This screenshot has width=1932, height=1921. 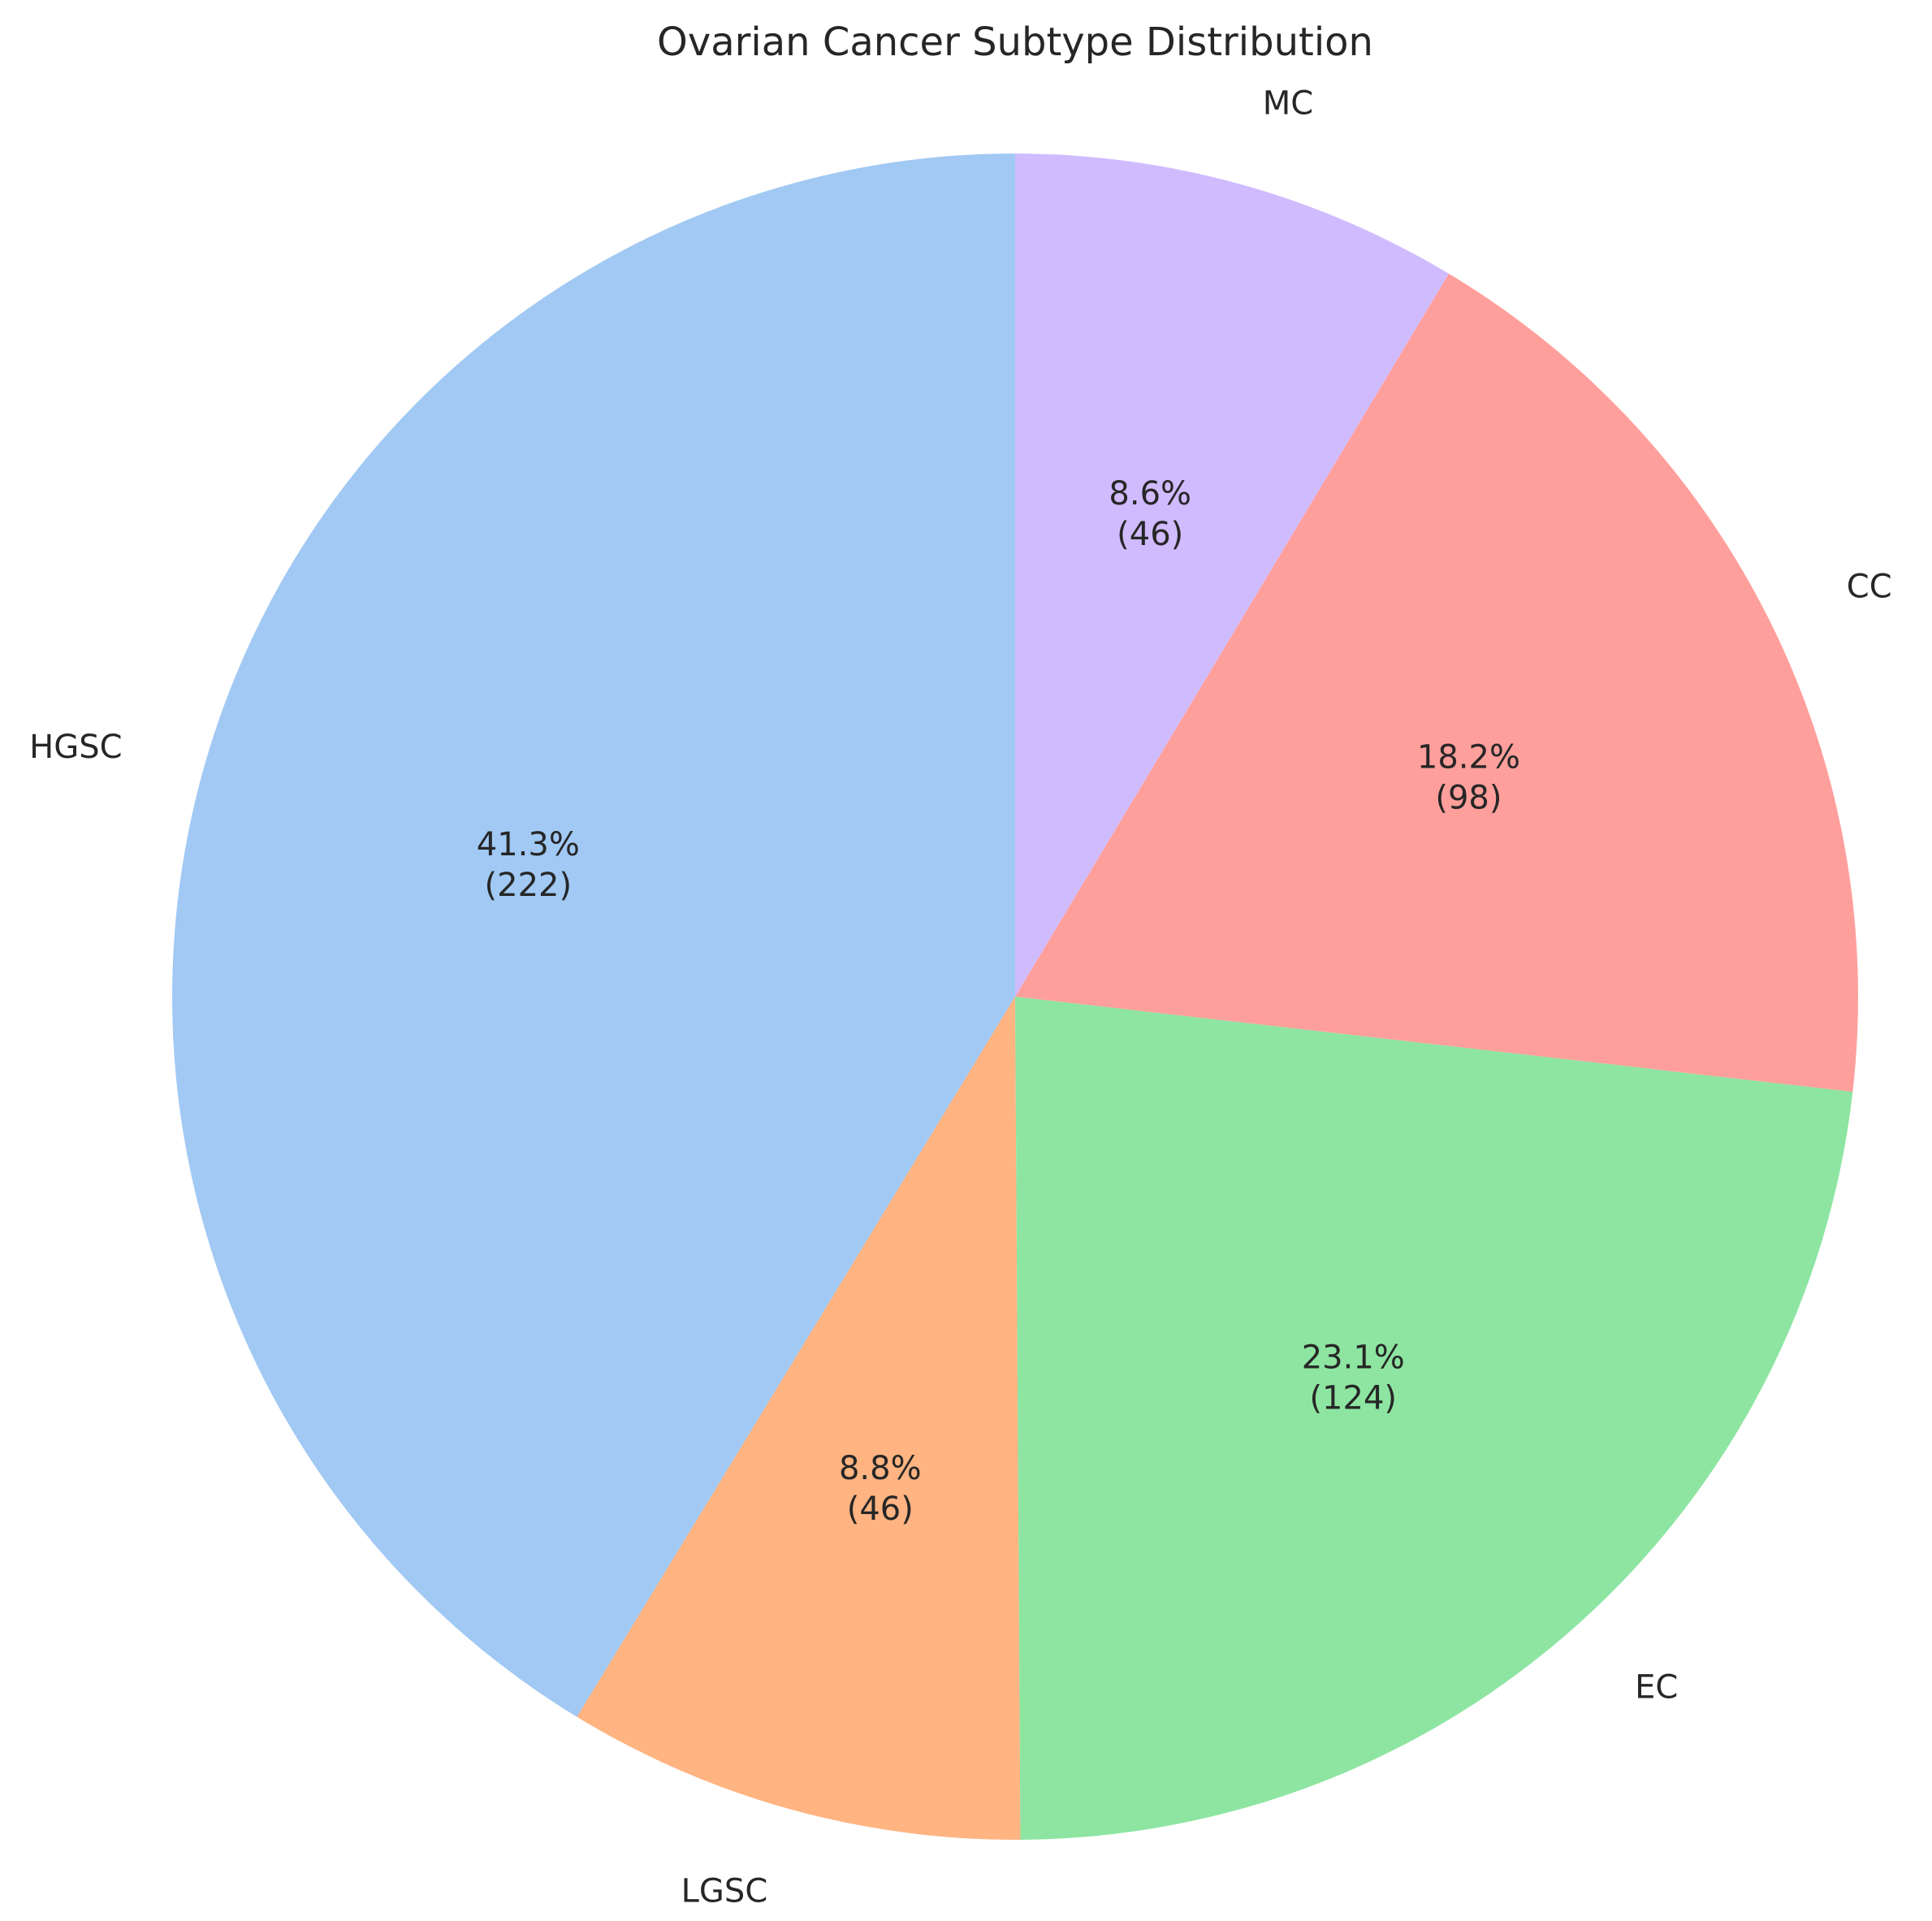 I want to click on count-label-mc: (46), so click(x=1150, y=534).